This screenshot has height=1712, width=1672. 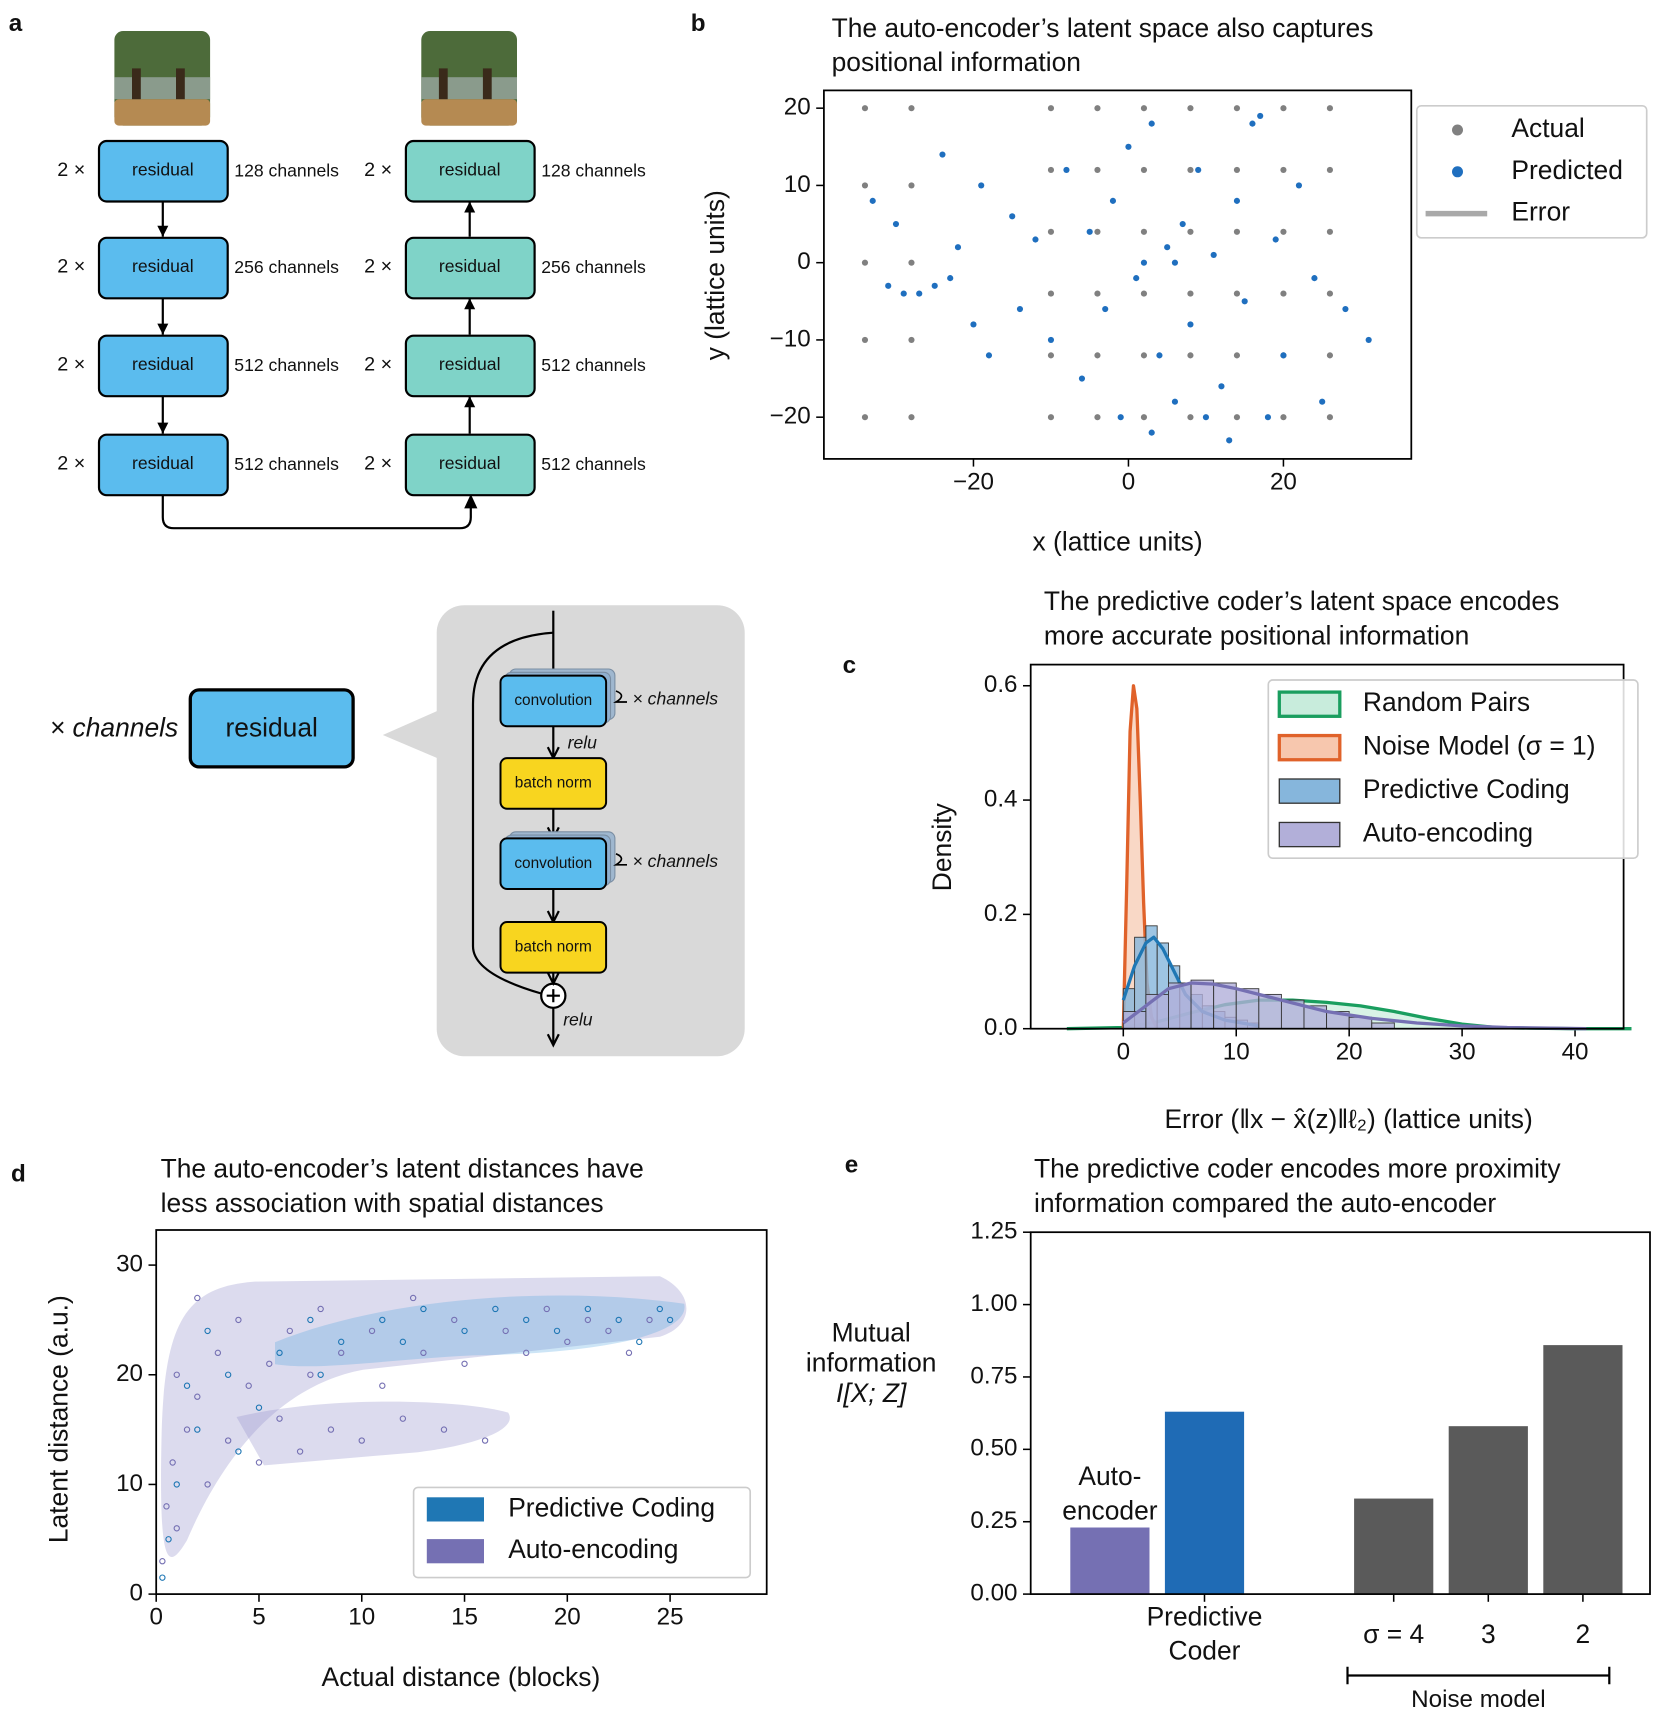 What do you see at coordinates (553, 700) in the screenshot?
I see `layer-label: convolution` at bounding box center [553, 700].